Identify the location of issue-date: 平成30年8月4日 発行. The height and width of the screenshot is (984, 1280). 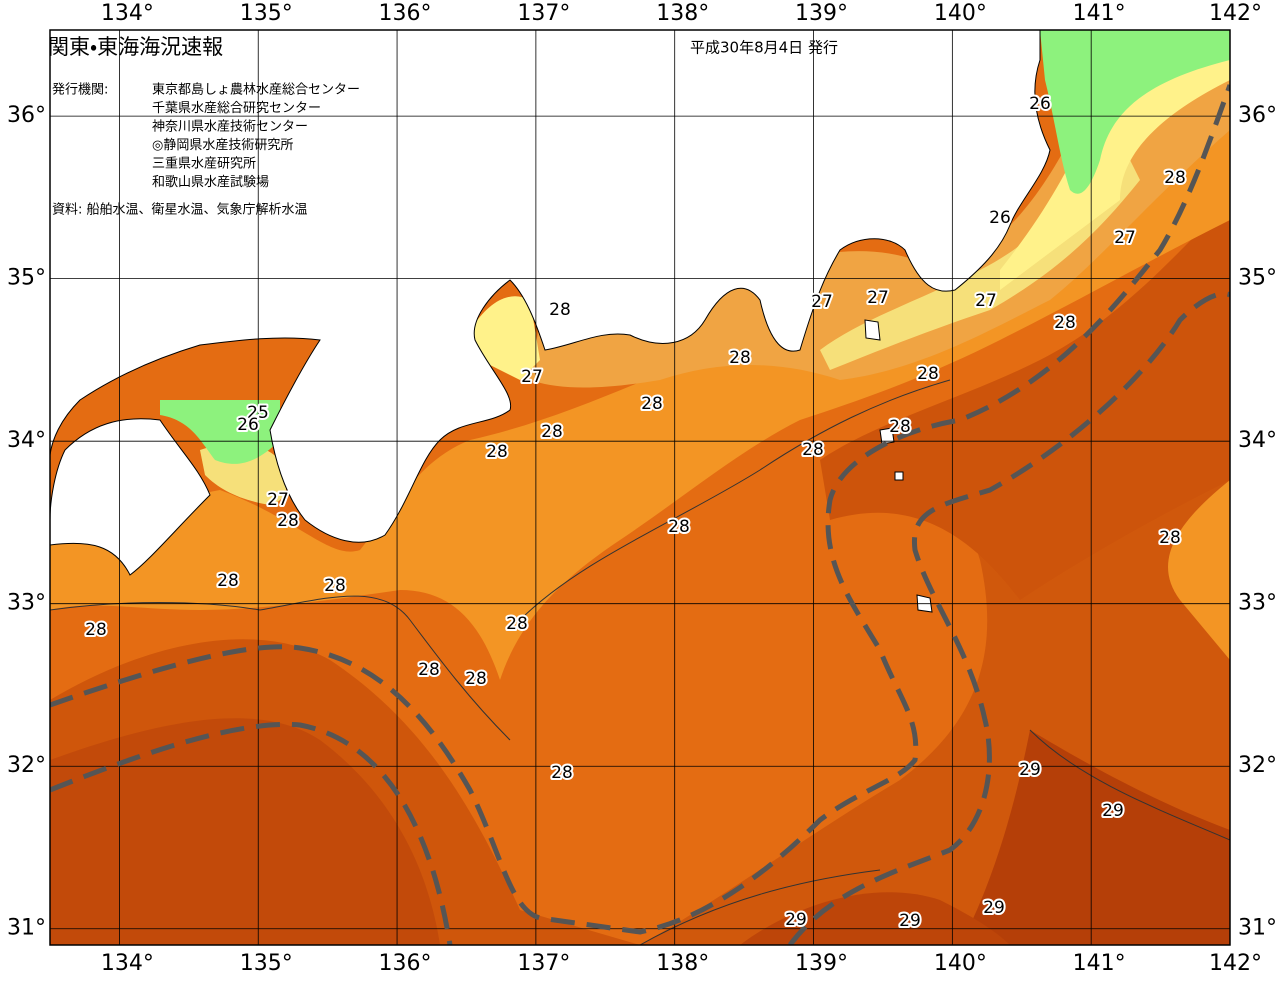
(764, 48).